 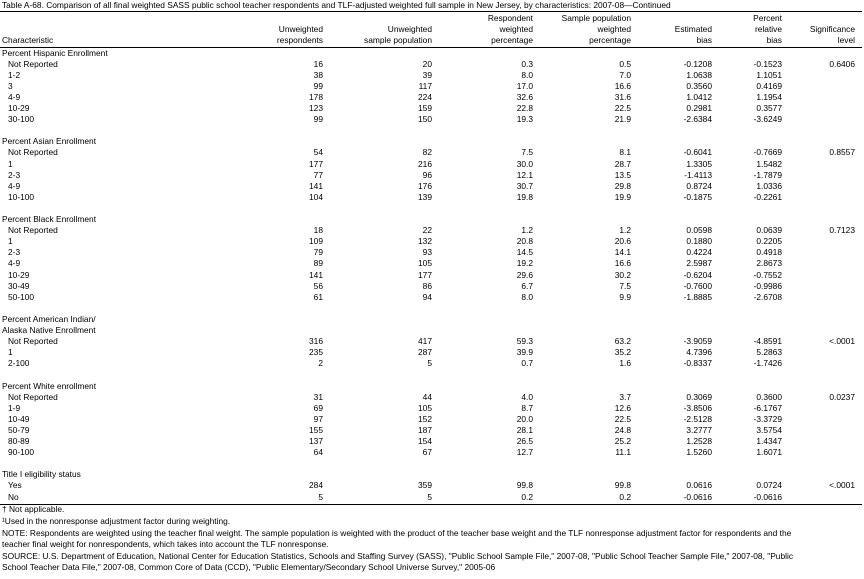 What do you see at coordinates (14, 74) in the screenshot?
I see `row-label: 1-2` at bounding box center [14, 74].